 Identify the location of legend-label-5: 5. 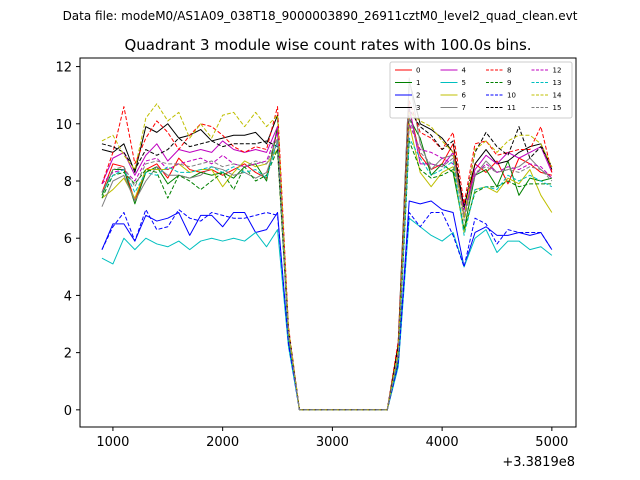
(464, 83).